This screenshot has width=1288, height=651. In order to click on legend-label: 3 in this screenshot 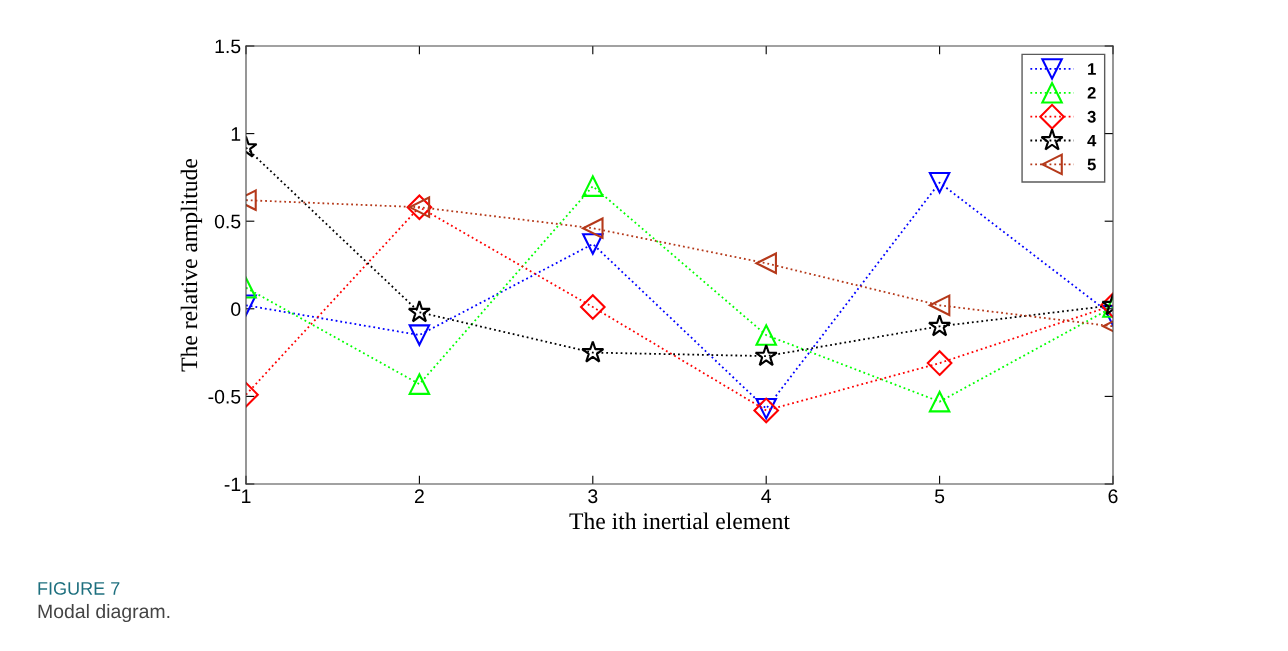, I will do `click(1091, 116)`.